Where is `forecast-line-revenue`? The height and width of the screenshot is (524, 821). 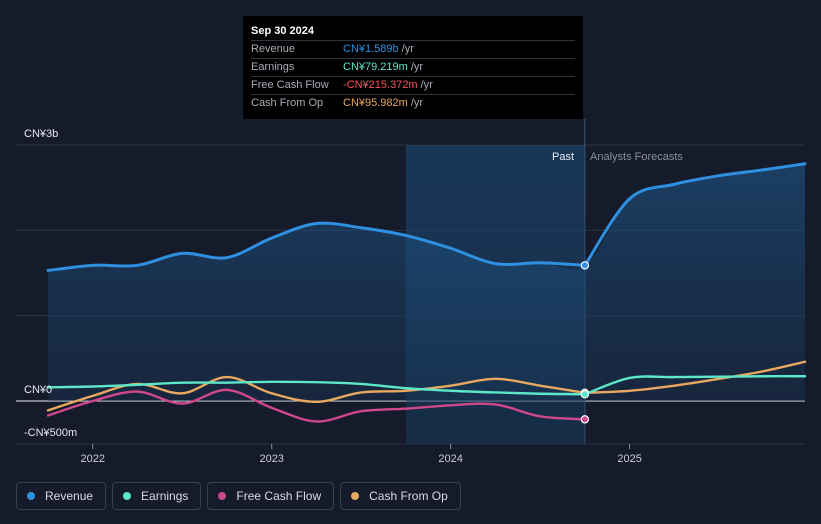
forecast-line-revenue is located at coordinates (695, 214).